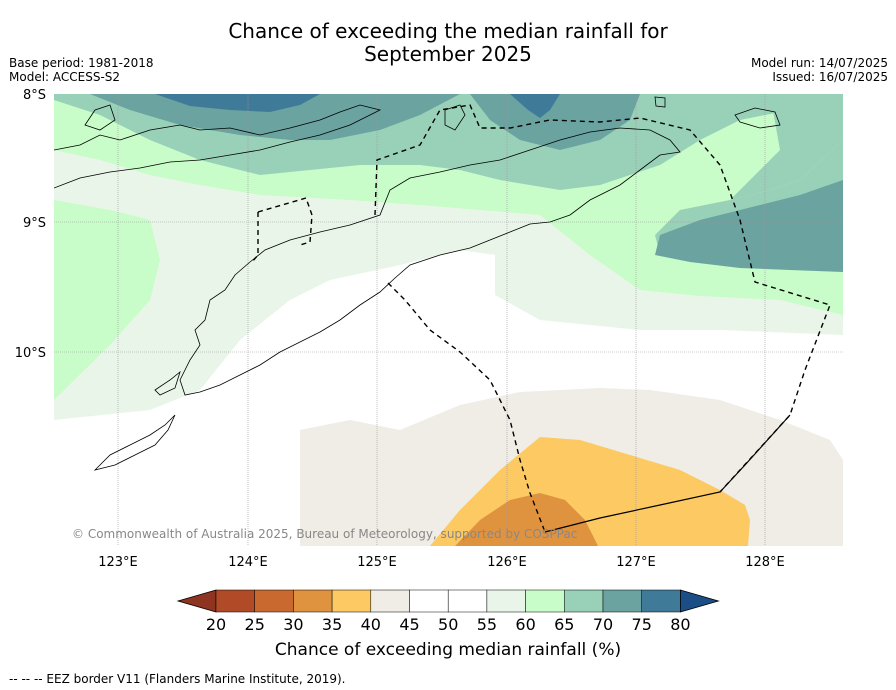 The width and height of the screenshot is (896, 690). What do you see at coordinates (642, 624) in the screenshot?
I see `colorbar-tick-label: 75` at bounding box center [642, 624].